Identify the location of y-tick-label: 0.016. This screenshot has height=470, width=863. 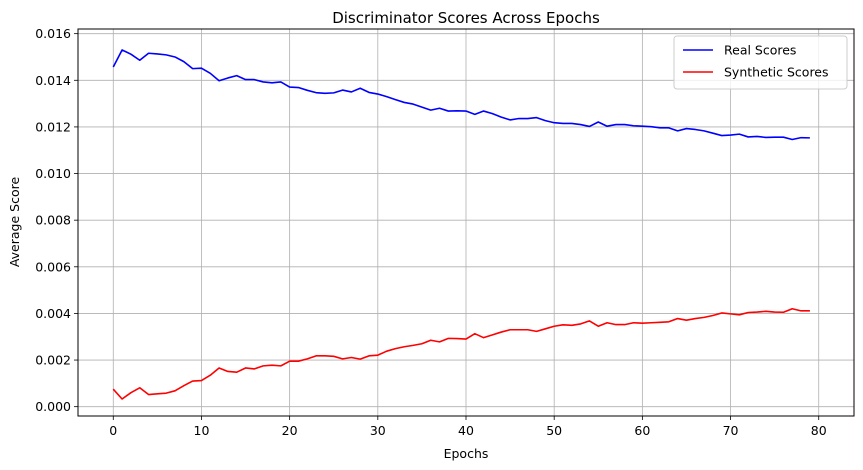
(53, 33).